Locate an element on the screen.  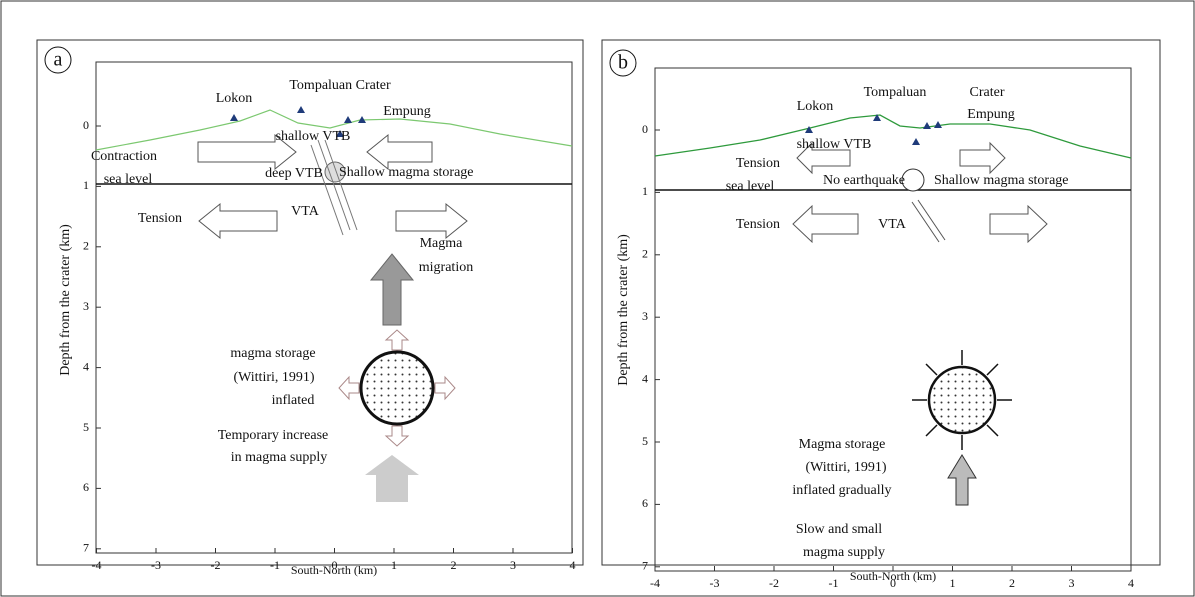
annotation: Tompaluan Crater is located at coordinates (340, 85).